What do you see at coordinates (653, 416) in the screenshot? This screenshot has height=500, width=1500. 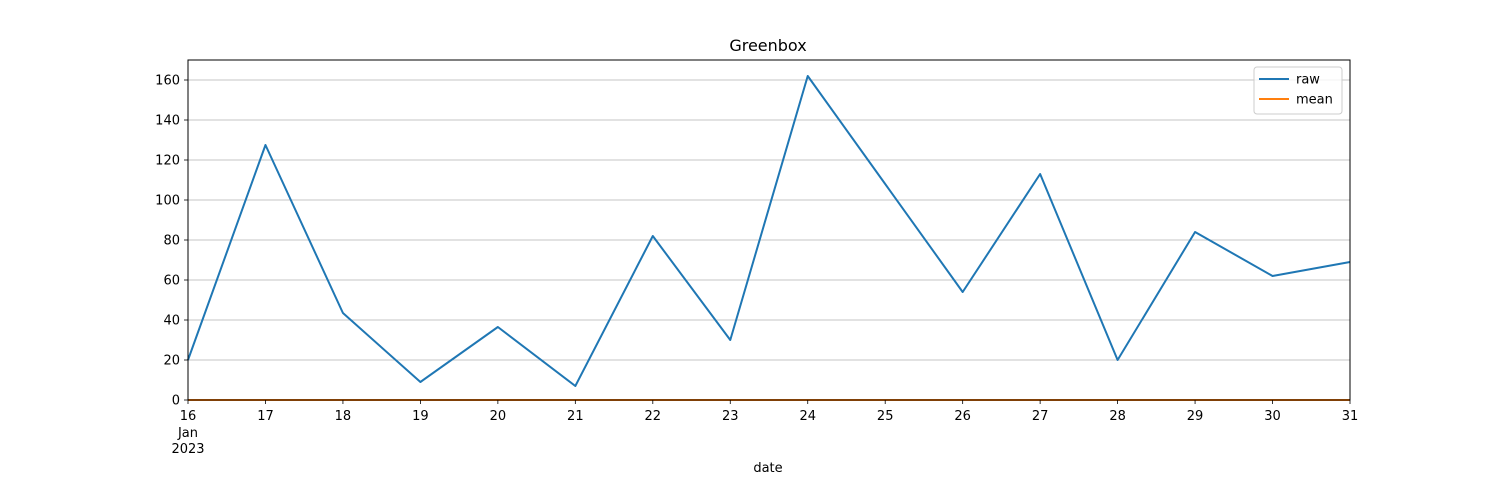 I see `x-tick-label: 22` at bounding box center [653, 416].